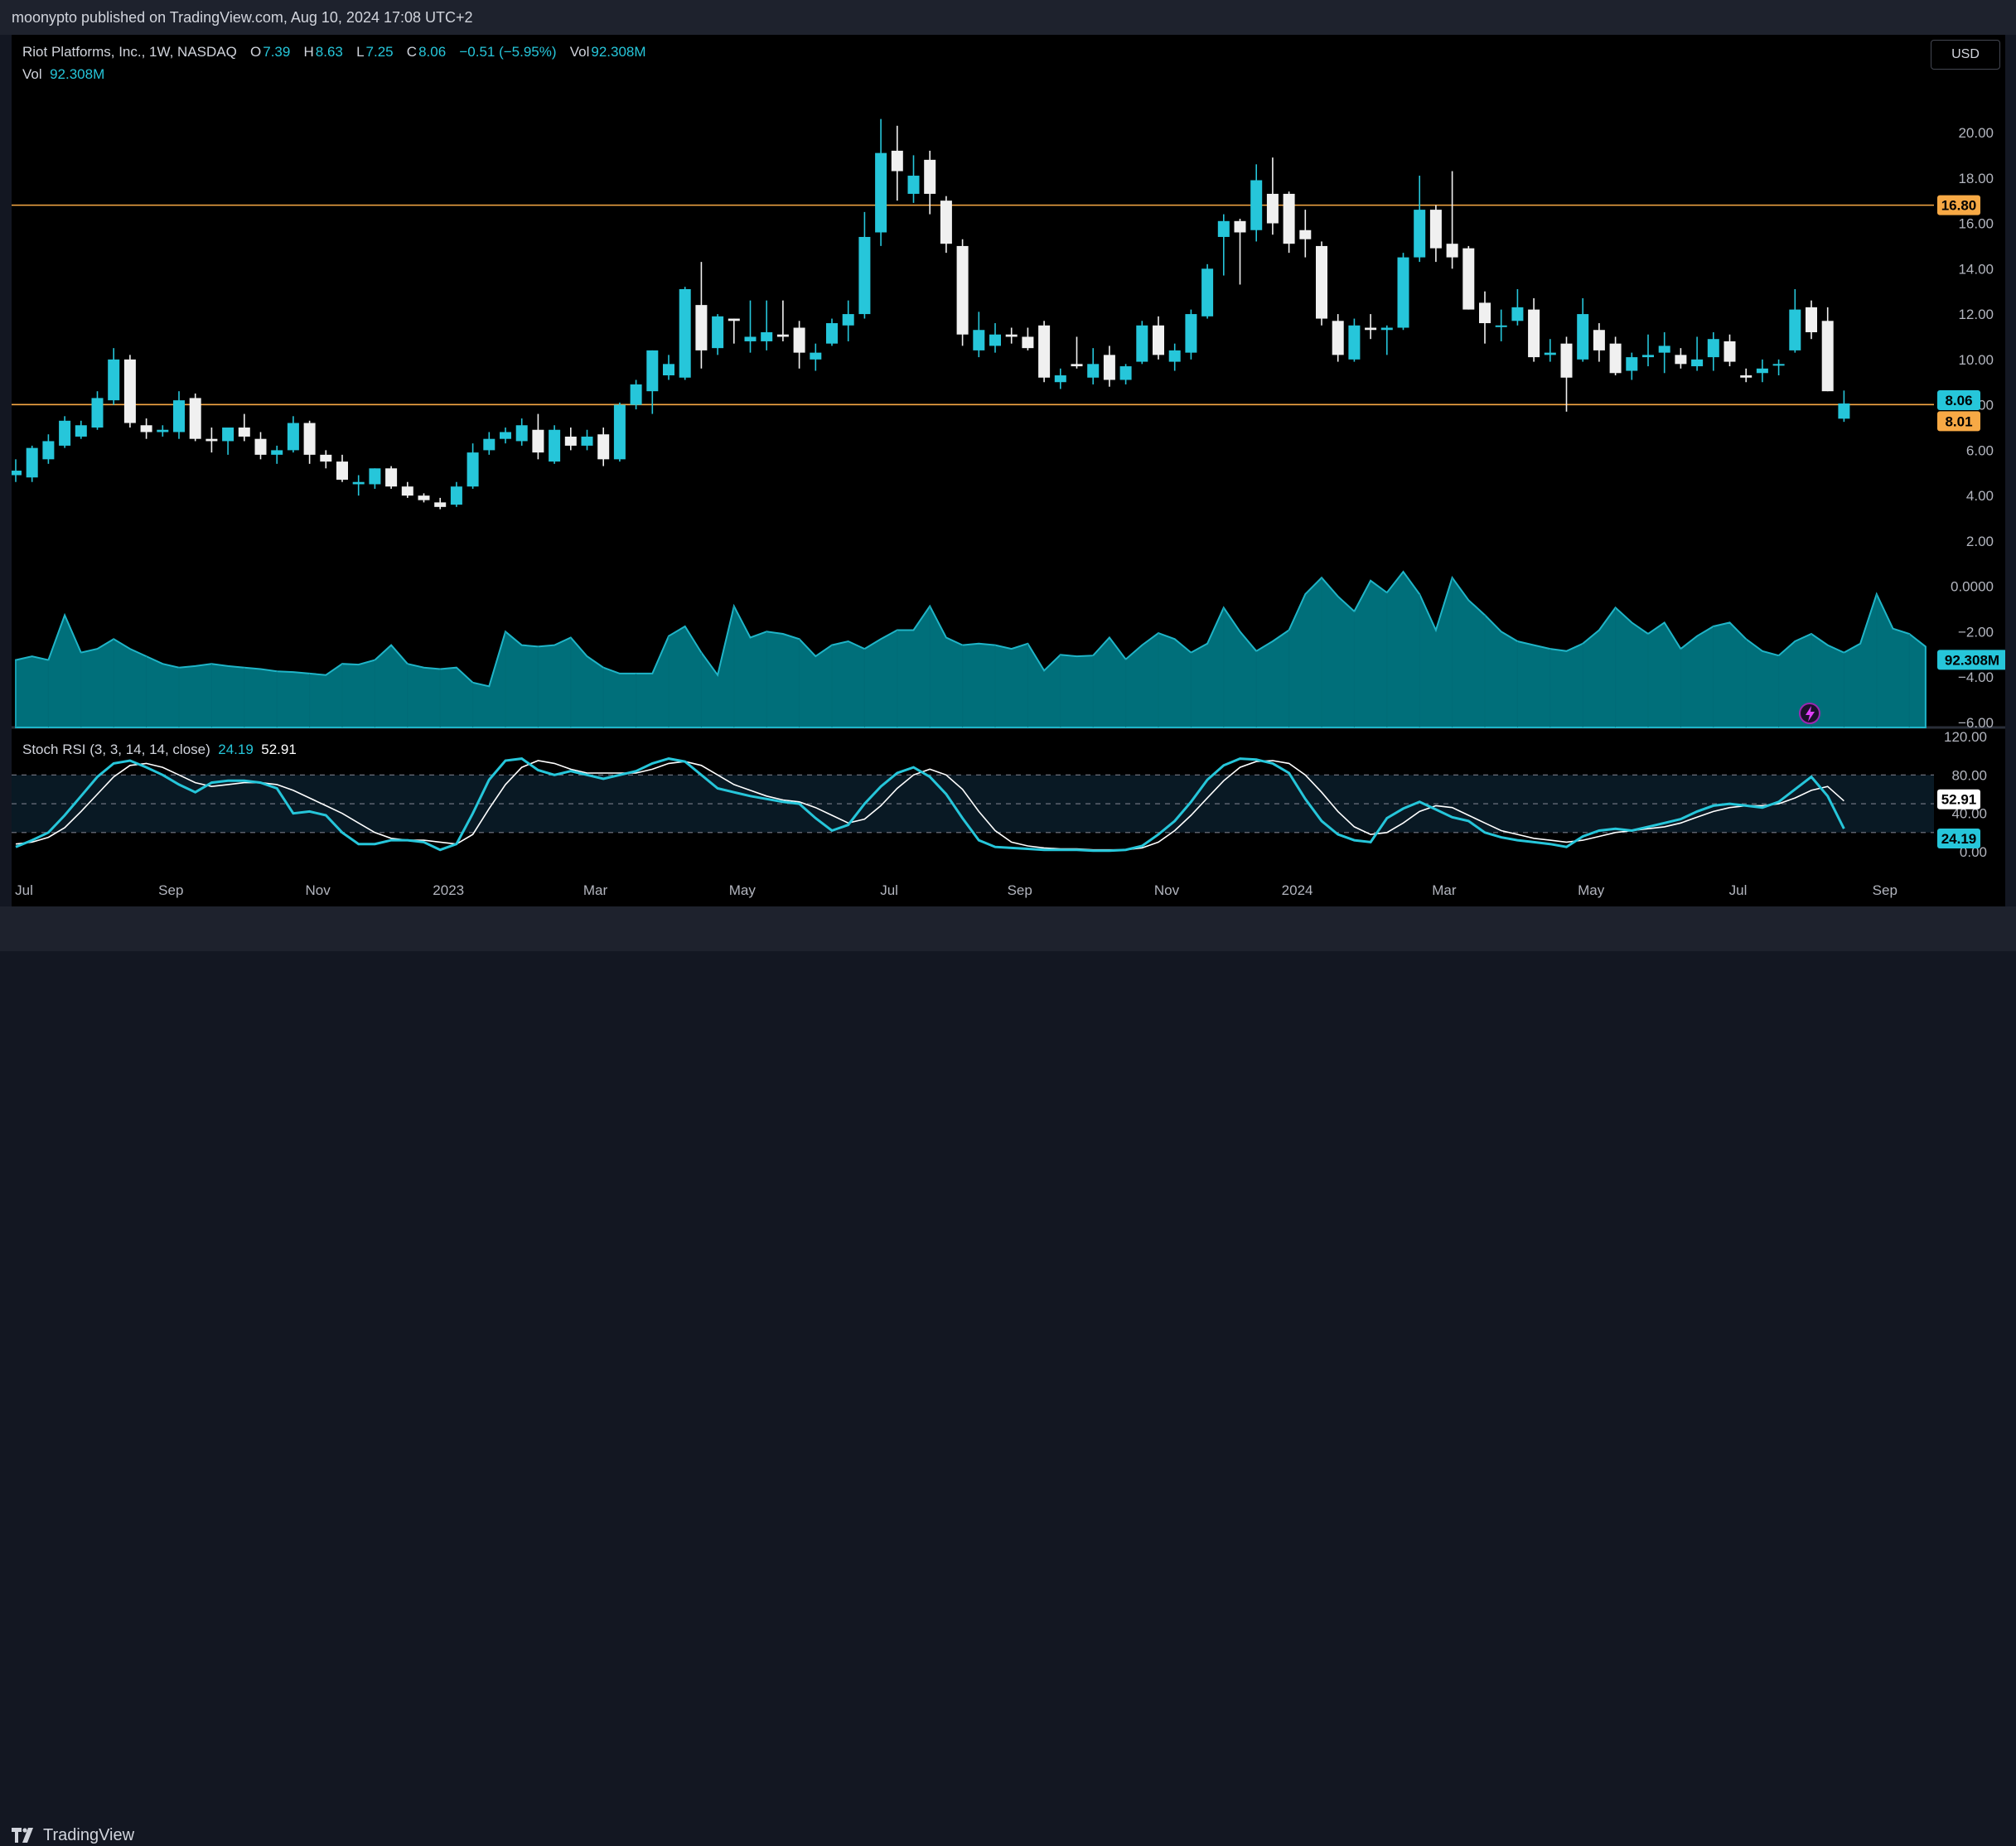 This screenshot has width=2016, height=1846. I want to click on rsi-tick-label: 80.00, so click(1969, 775).